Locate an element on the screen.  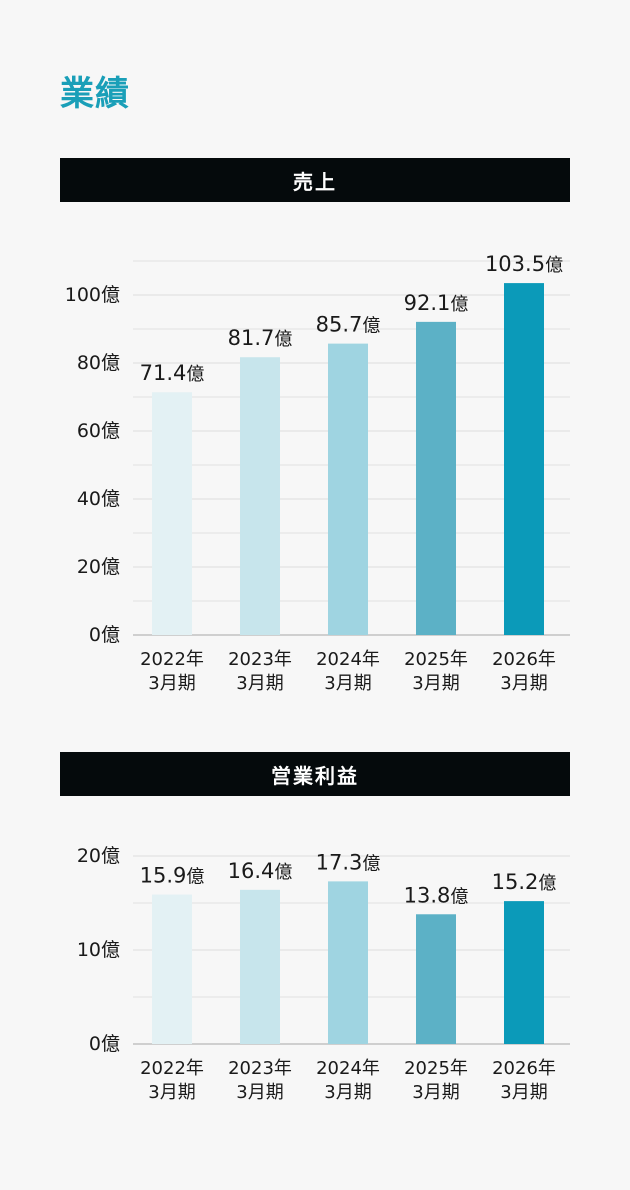
sales-y-tick-label: 100億 is located at coordinates (92, 295).